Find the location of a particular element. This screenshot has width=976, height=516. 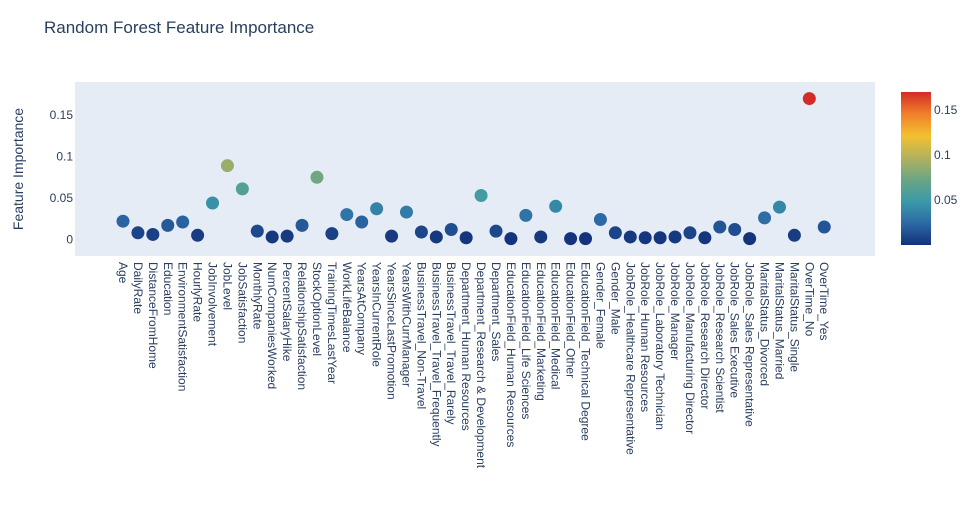

chart-title: Random Forest Feature Importance is located at coordinates (179, 27).